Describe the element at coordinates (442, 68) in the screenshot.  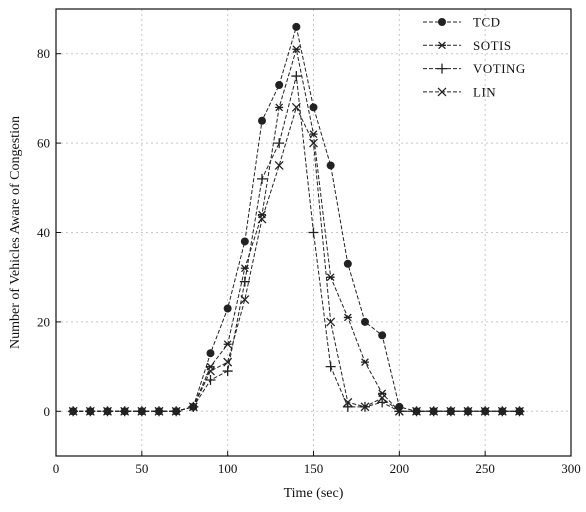
I see `legend-marker-voting` at that location.